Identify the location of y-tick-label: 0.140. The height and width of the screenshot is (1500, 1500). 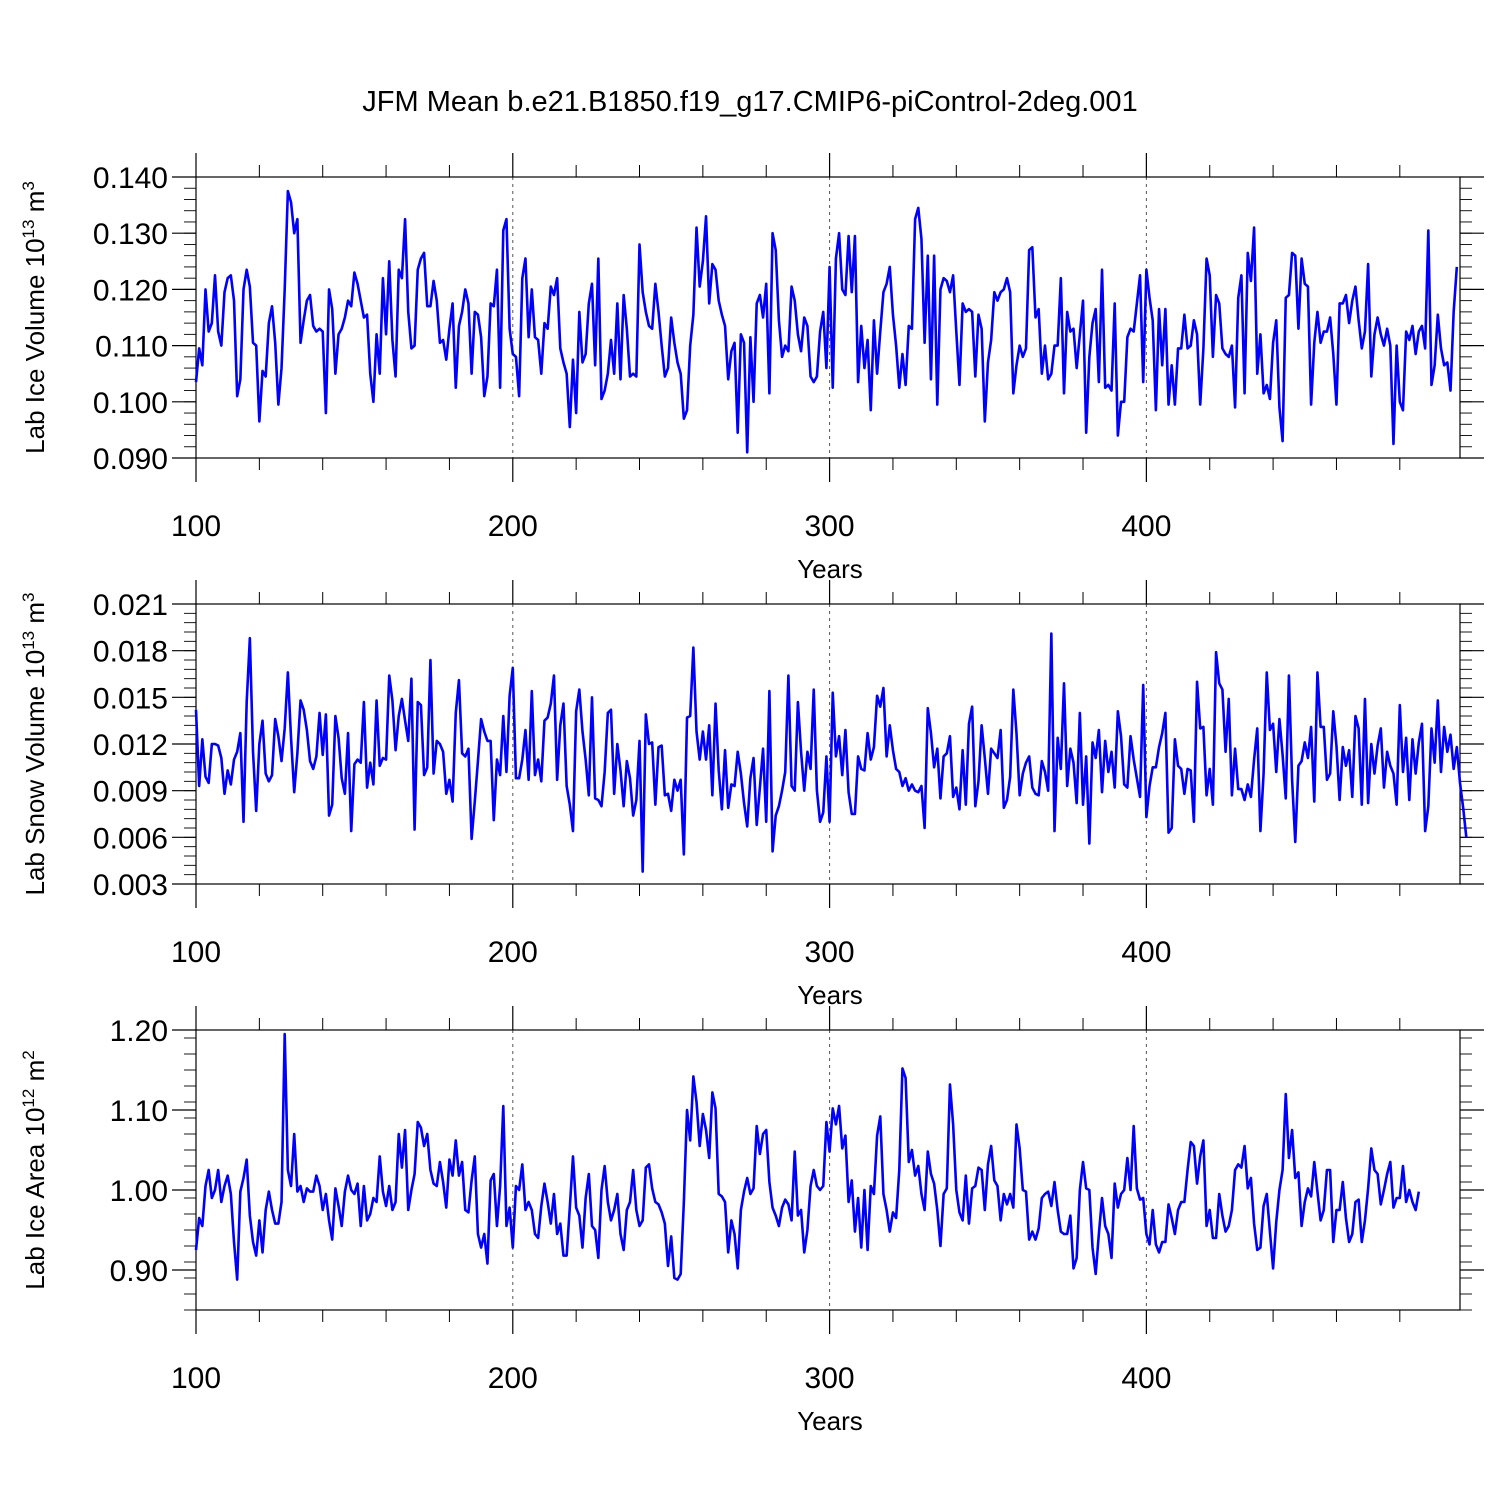
(130, 178).